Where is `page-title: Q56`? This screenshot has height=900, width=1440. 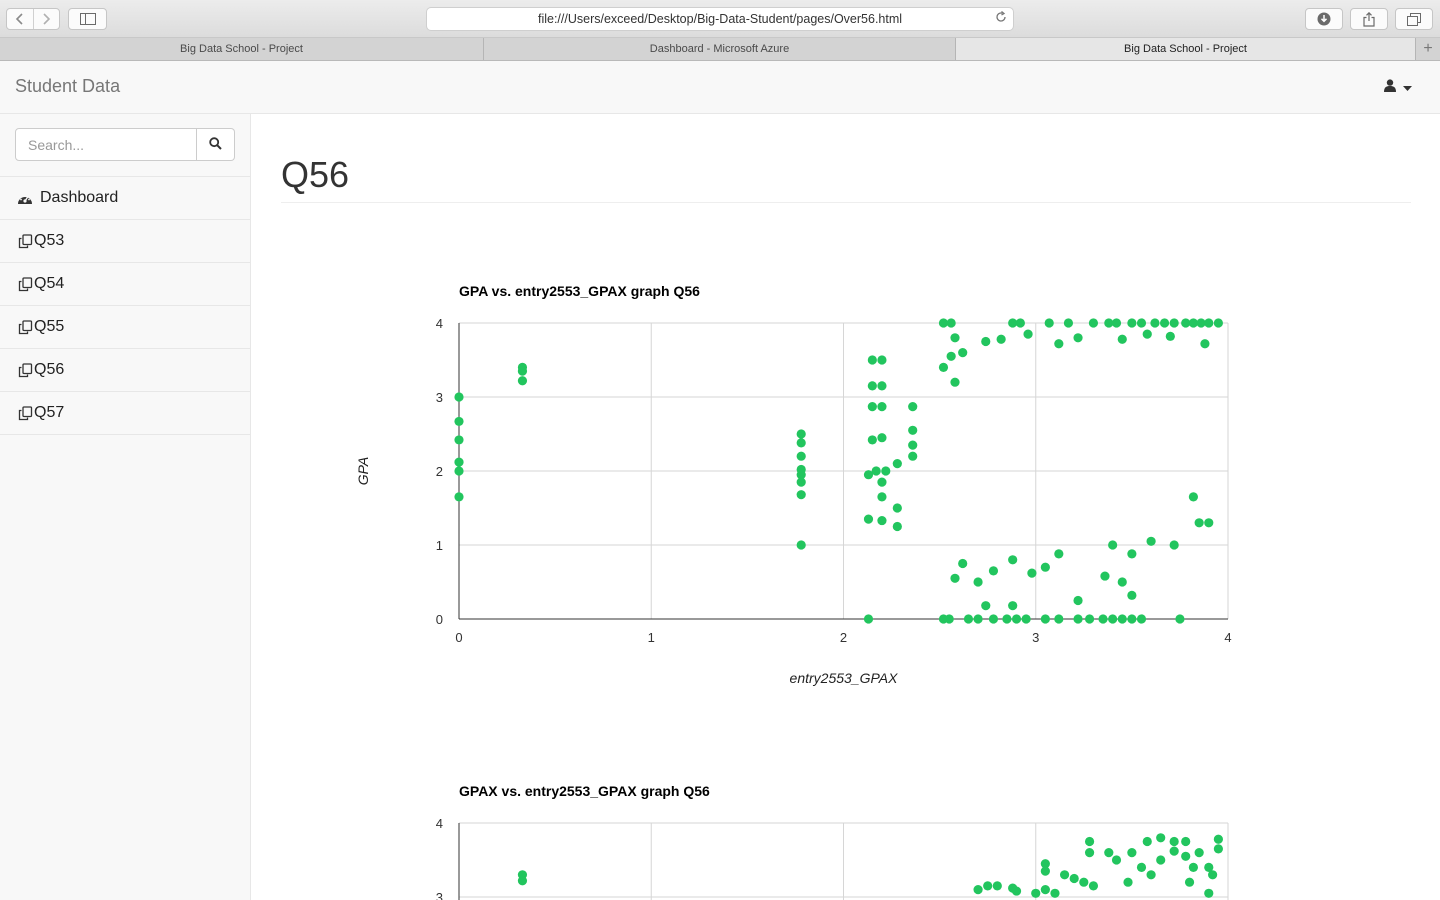 page-title: Q56 is located at coordinates (315, 174).